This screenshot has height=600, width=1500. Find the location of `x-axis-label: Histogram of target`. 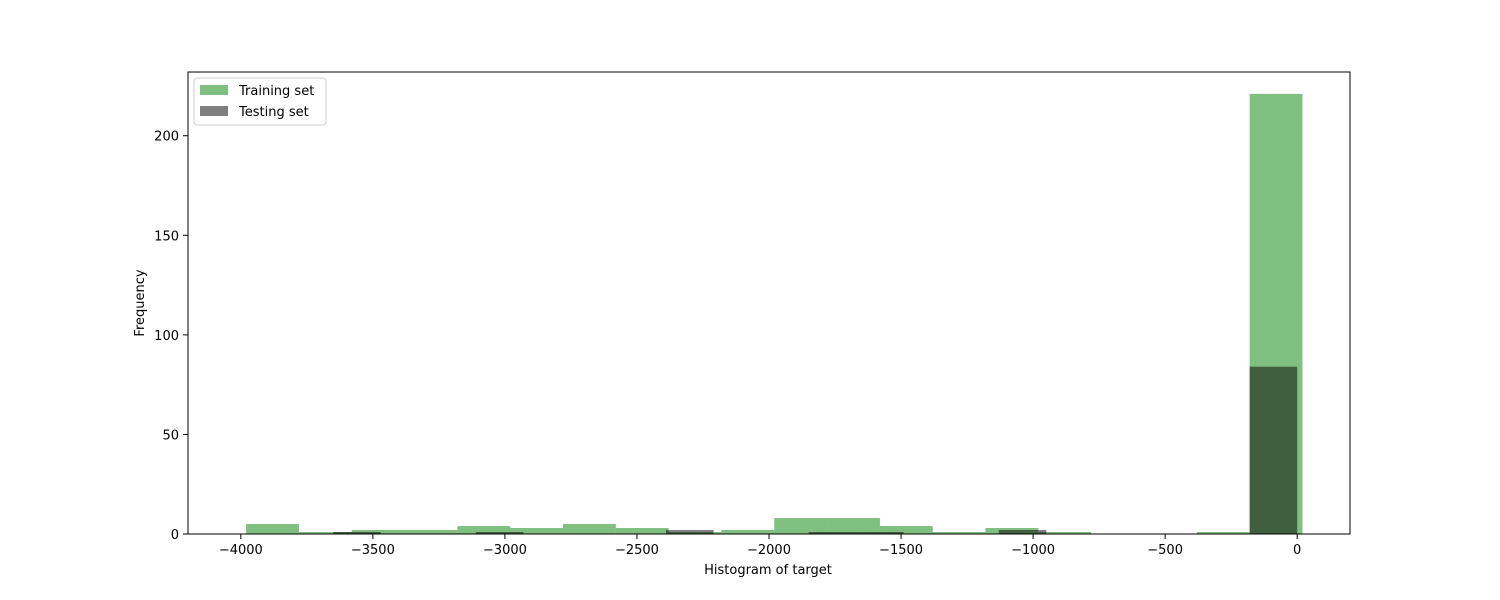

x-axis-label: Histogram of target is located at coordinates (768, 570).